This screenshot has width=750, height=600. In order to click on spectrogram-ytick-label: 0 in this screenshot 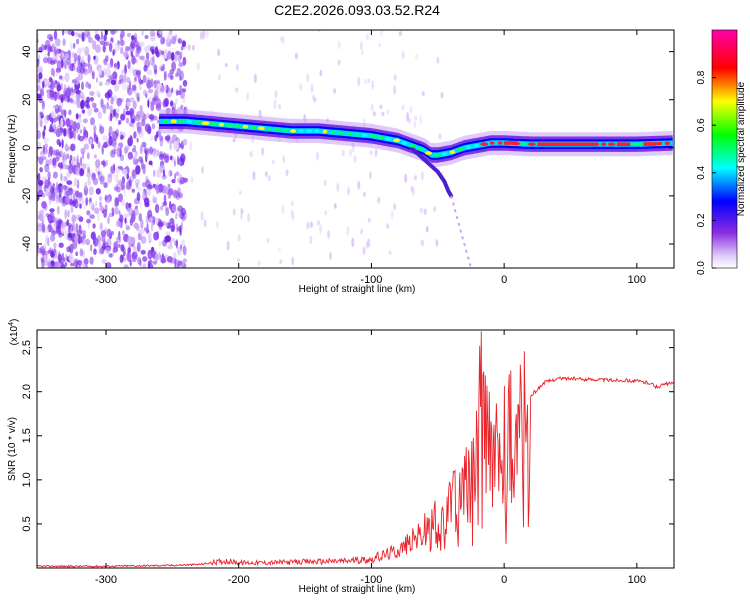, I will do `click(27, 148)`.